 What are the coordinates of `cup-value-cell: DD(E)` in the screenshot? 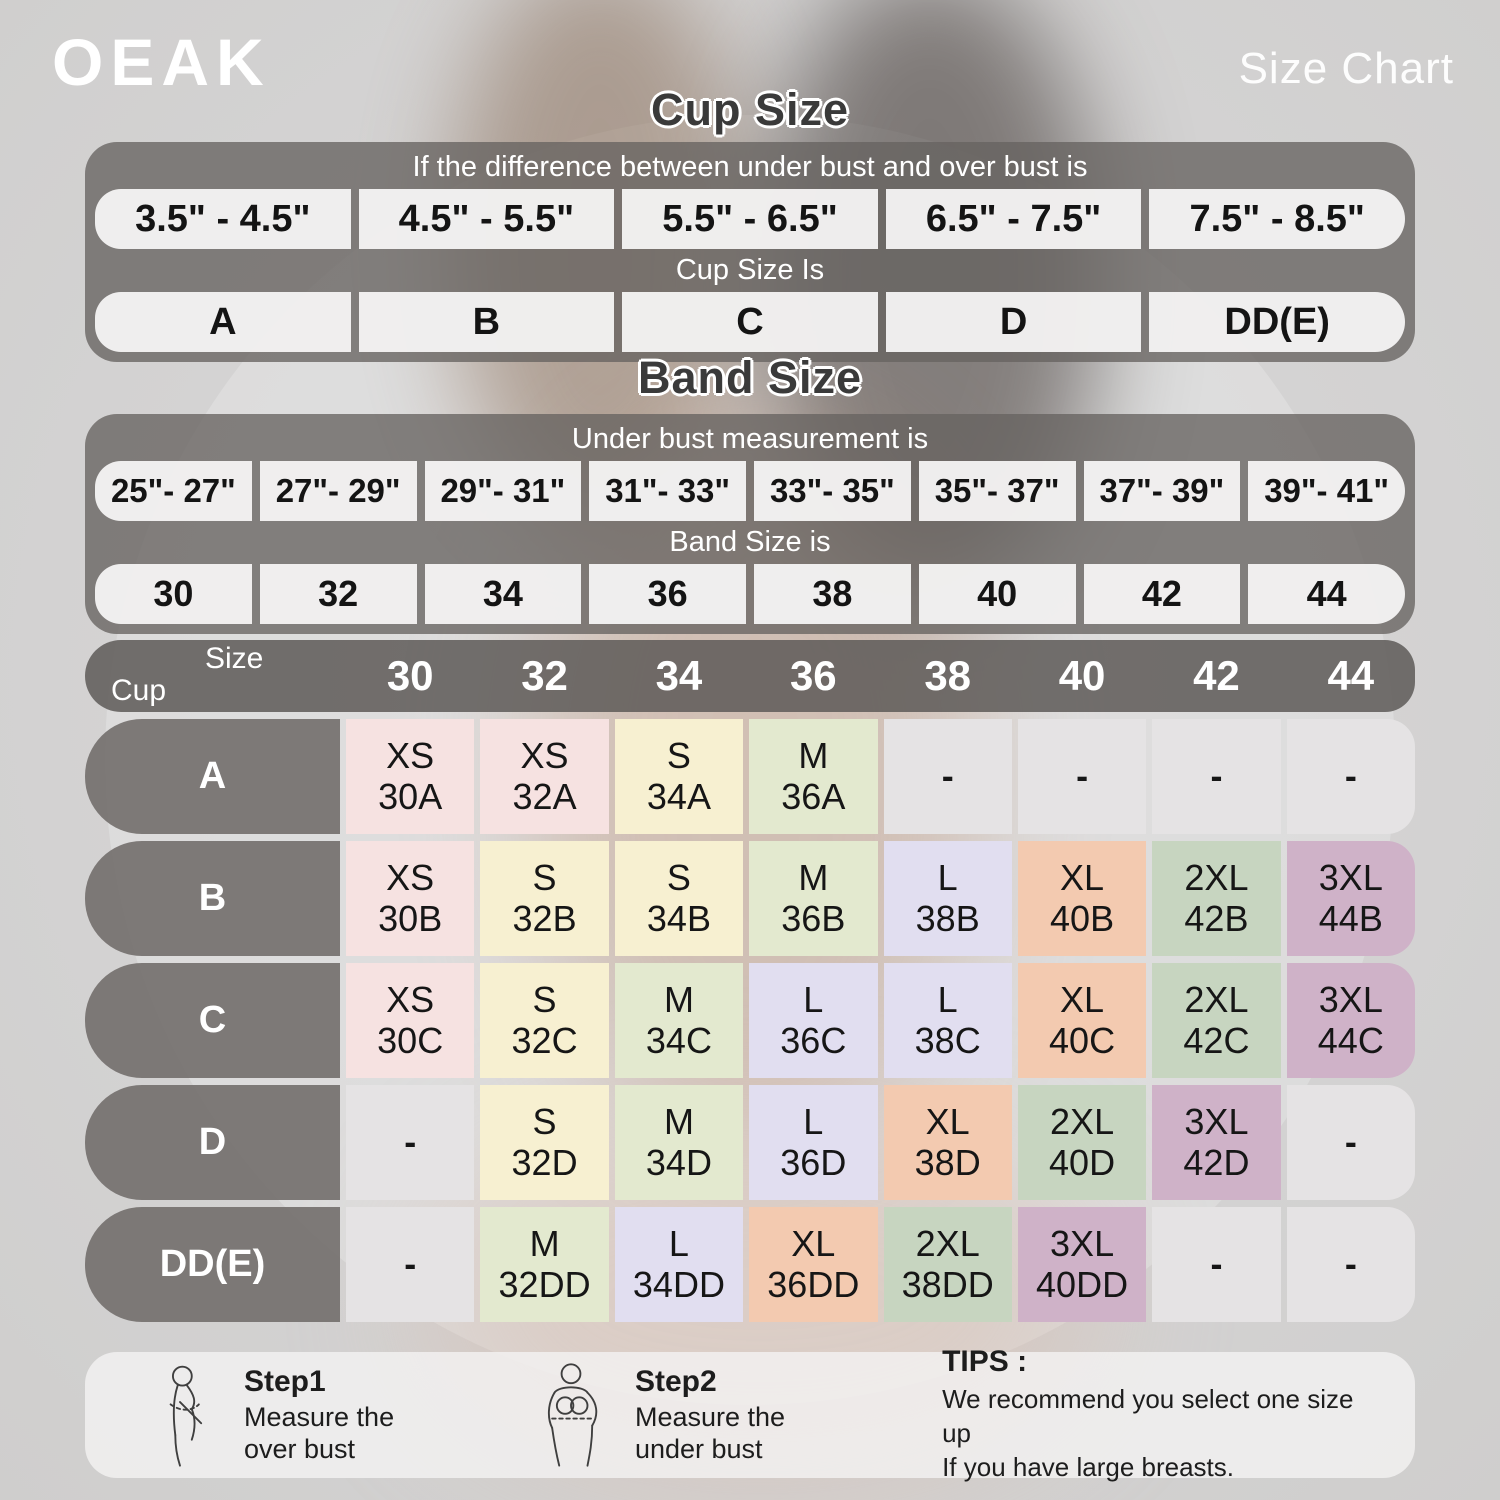 It's located at (1277, 322).